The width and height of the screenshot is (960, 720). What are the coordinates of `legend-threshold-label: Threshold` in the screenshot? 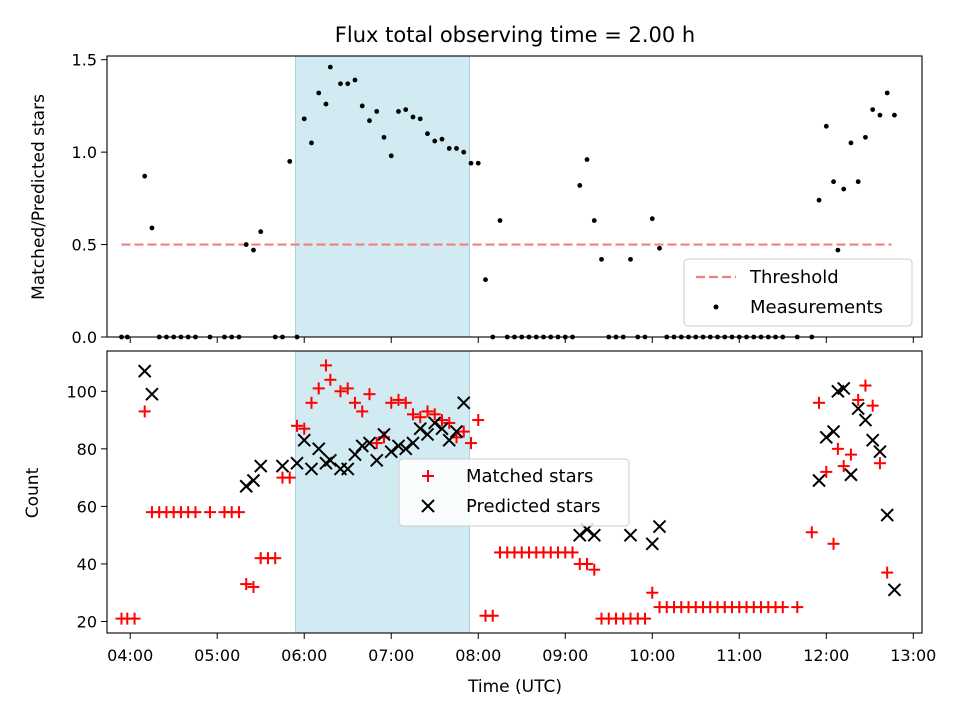 It's located at (794, 277).